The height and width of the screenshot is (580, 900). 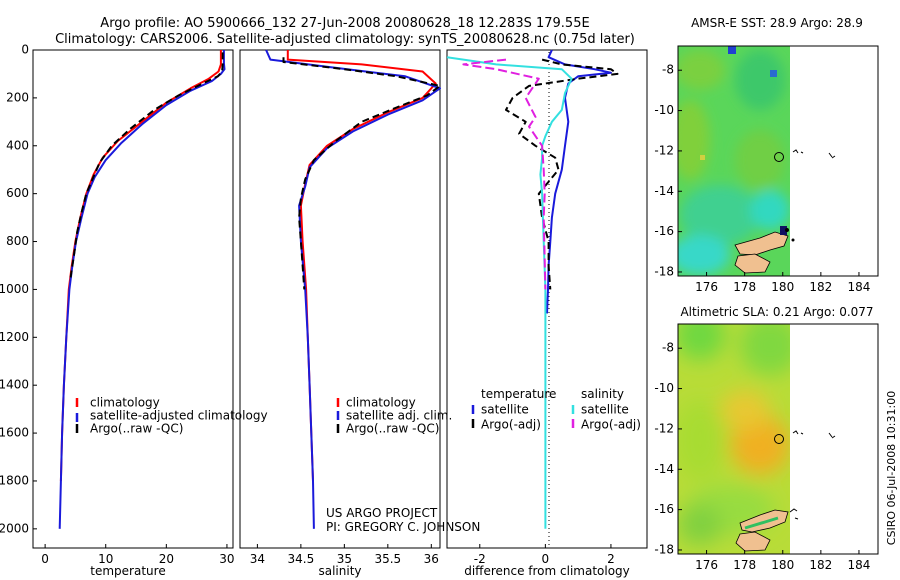 I want to click on sla-map-ytick-label: -10, so click(x=664, y=388).